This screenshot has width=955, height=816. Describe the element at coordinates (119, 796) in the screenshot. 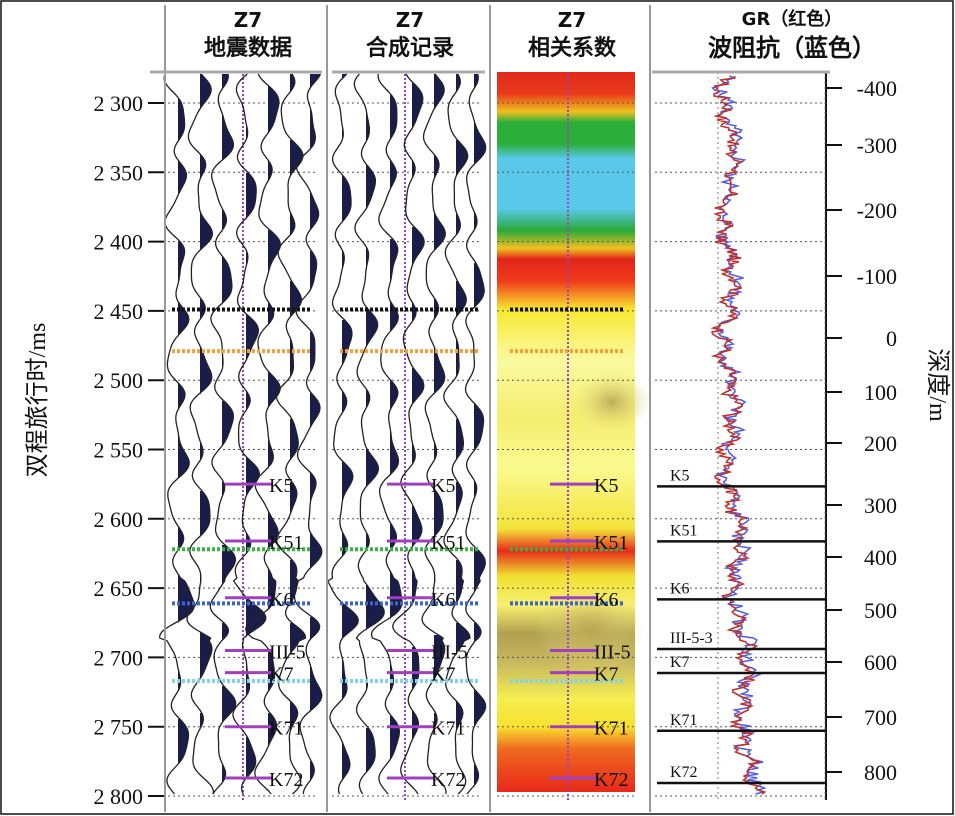

I see `time-tick-label: 2 800` at that location.